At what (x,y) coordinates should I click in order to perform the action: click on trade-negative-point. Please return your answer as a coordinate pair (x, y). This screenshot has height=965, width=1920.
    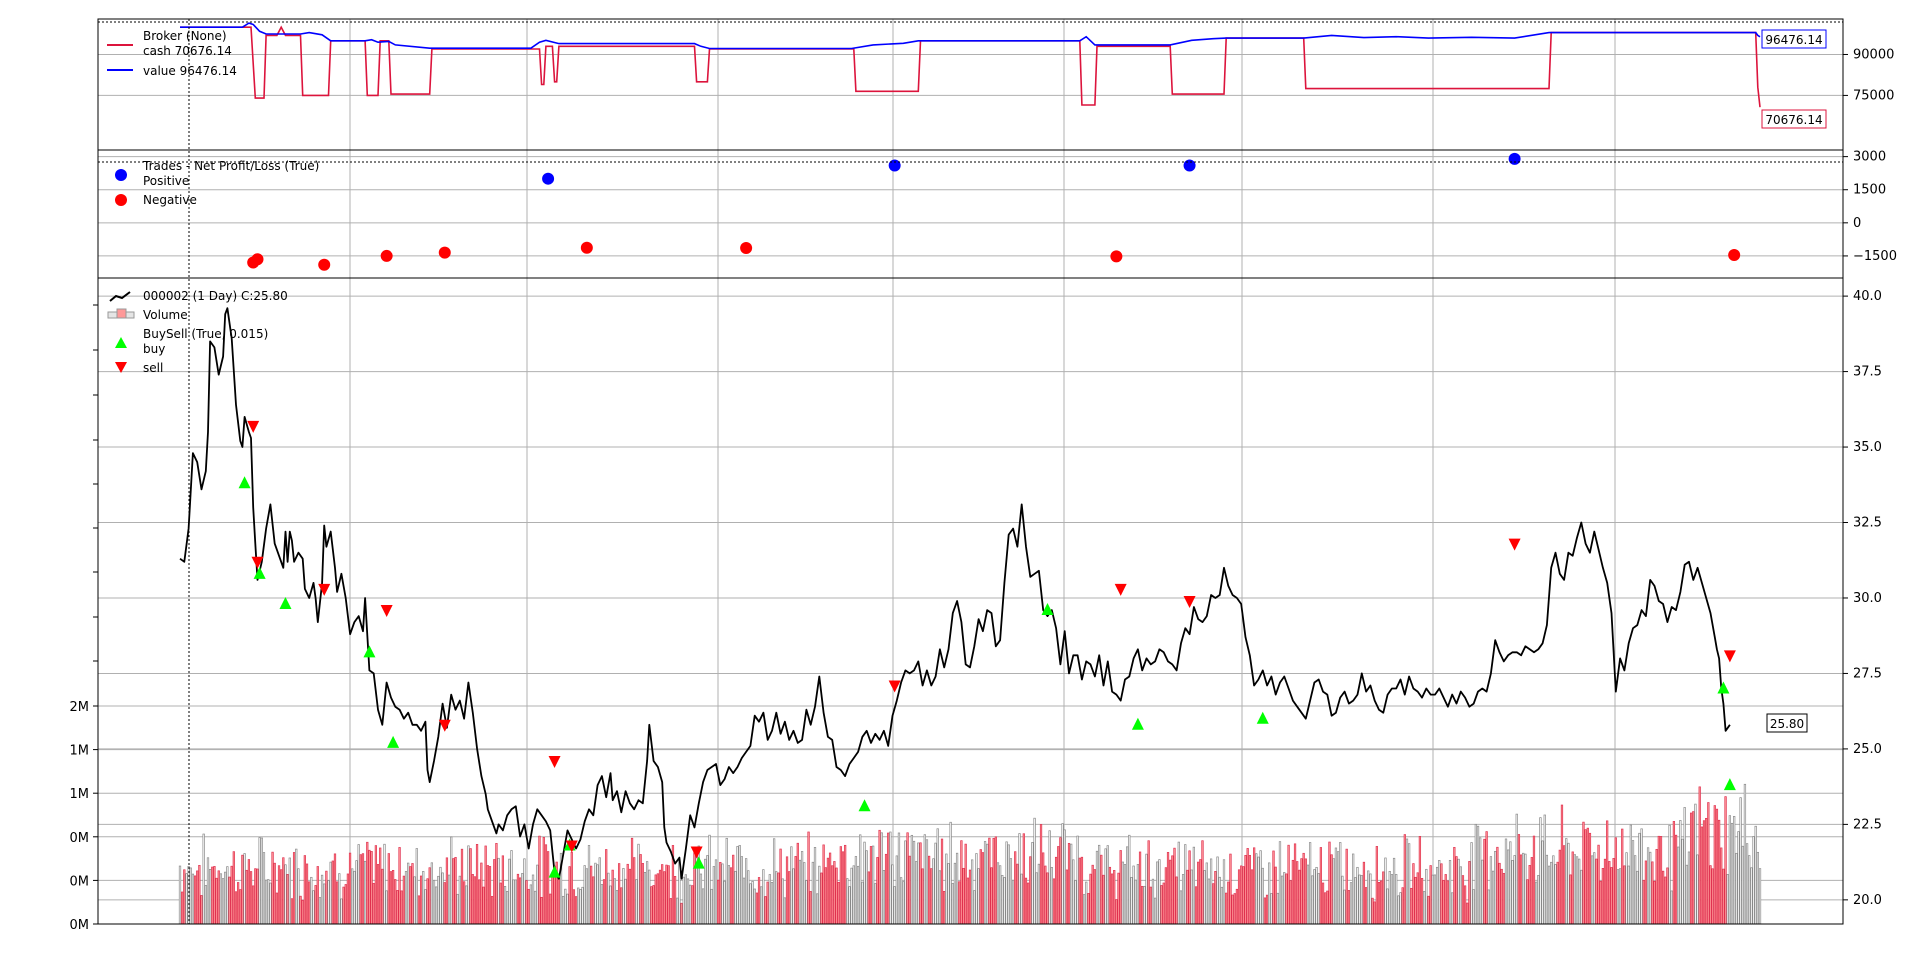
    Looking at the image, I should click on (746, 247).